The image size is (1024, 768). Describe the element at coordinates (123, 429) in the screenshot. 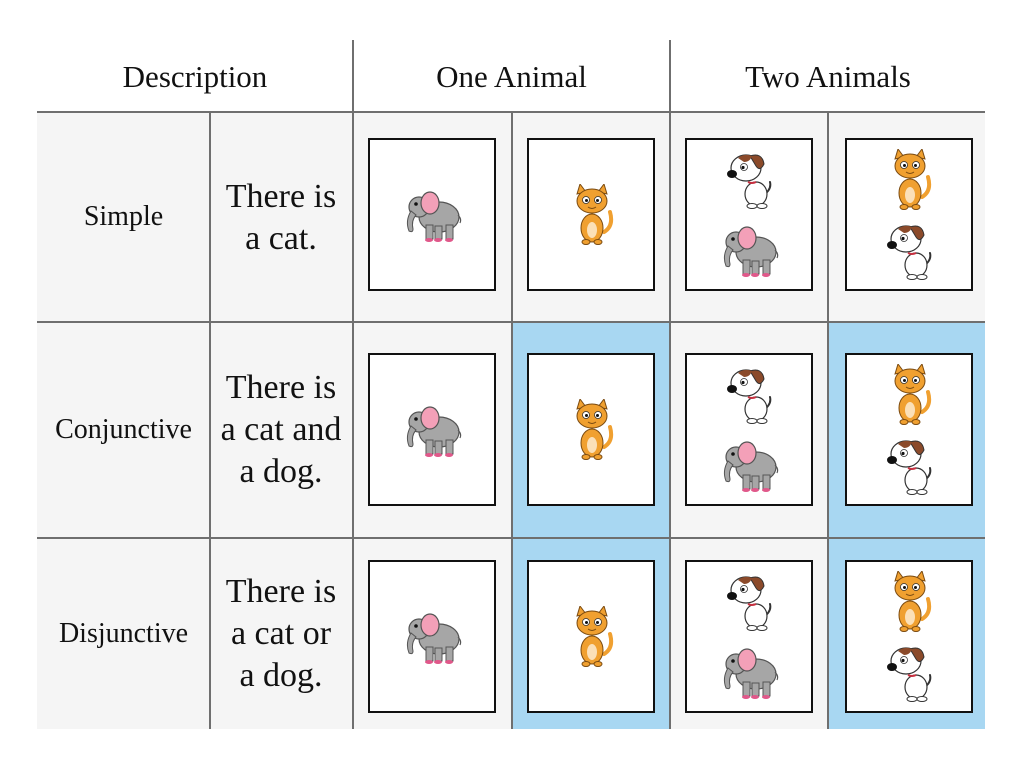

I see `row-label-conjunctive: Conjunctive` at that location.